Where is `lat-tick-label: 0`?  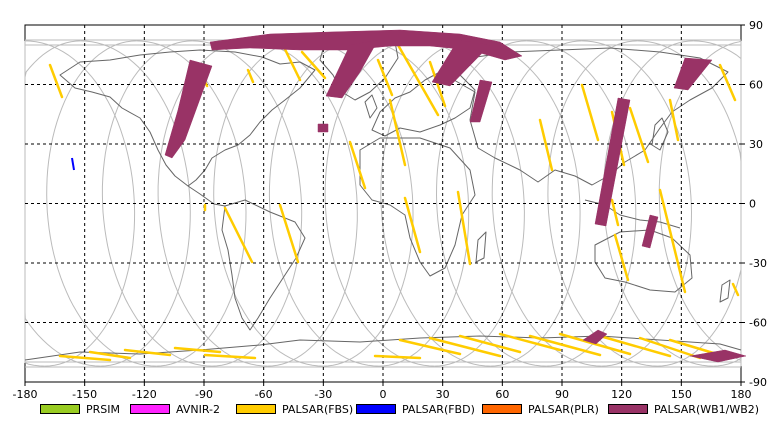
lat-tick-label: 0 is located at coordinates (752, 204).